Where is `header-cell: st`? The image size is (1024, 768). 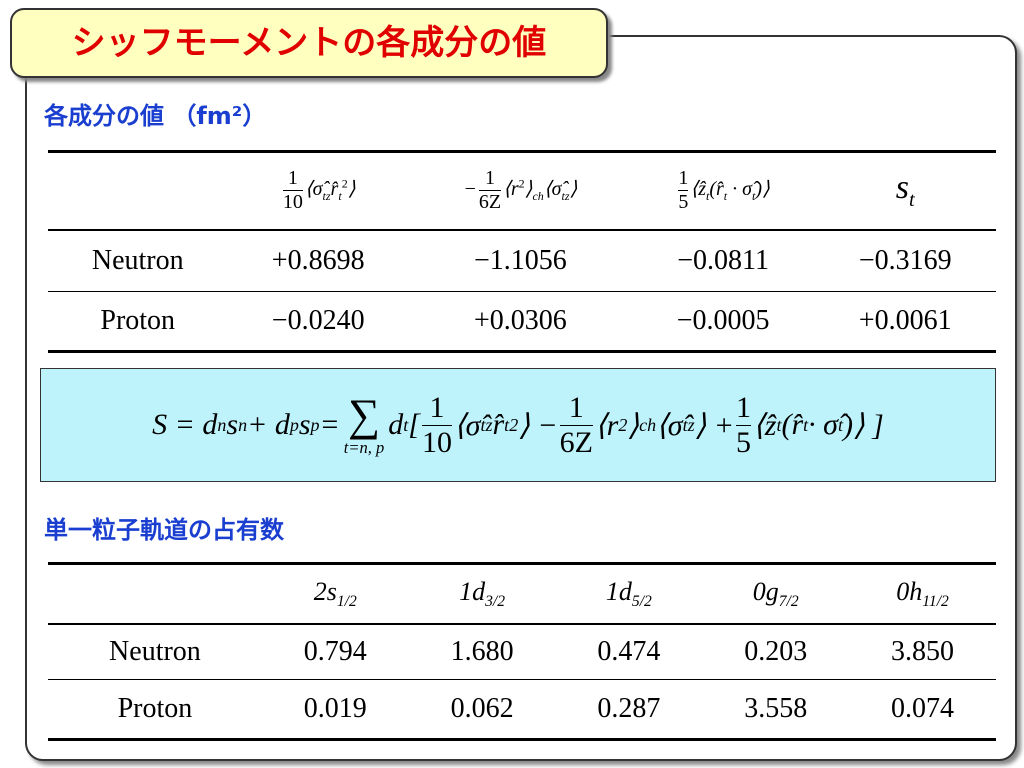
header-cell: st is located at coordinates (905, 190).